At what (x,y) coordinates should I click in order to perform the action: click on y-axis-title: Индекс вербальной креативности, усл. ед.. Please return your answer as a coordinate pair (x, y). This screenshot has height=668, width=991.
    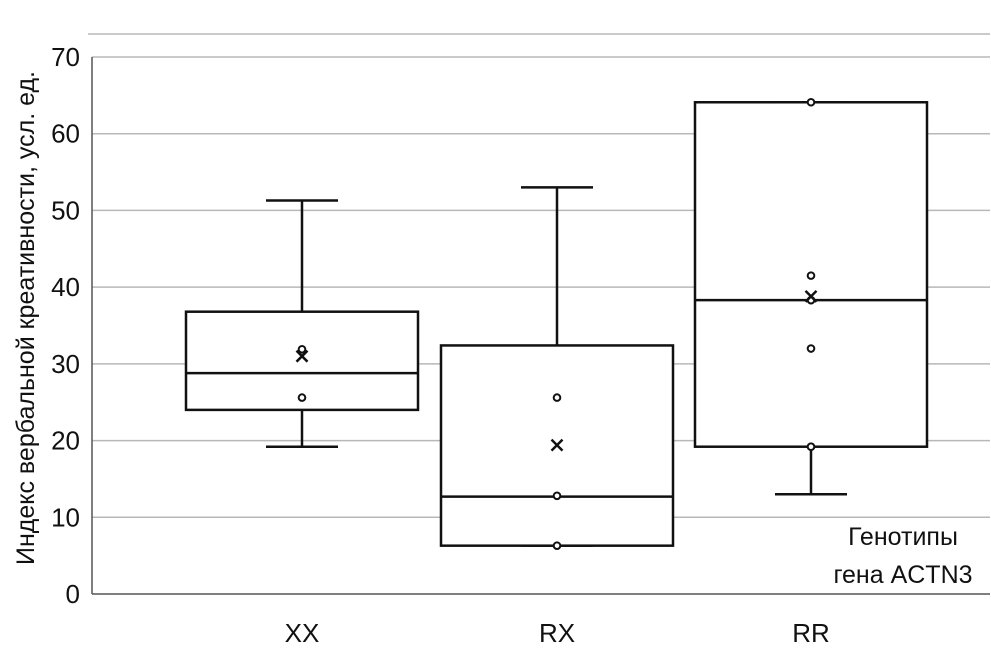
    Looking at the image, I should click on (26, 318).